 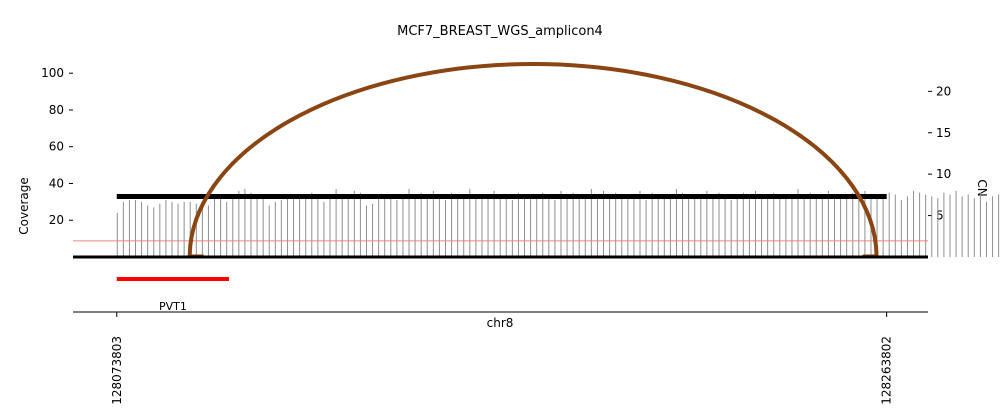 What do you see at coordinates (887, 370) in the screenshot?
I see `x-axis-tick-label: 128263802` at bounding box center [887, 370].